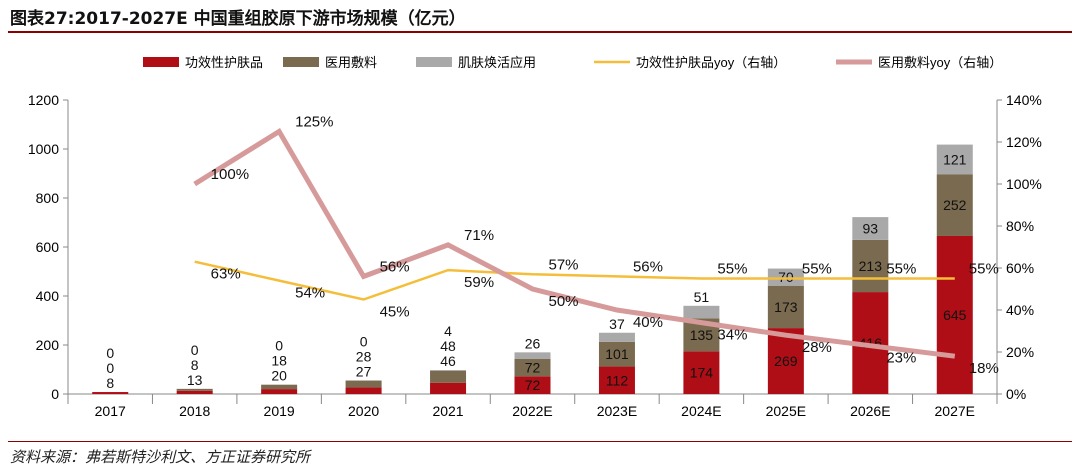 Image resolution: width=1080 pixels, height=469 pixels. I want to click on category-label: 2026E, so click(870, 411).